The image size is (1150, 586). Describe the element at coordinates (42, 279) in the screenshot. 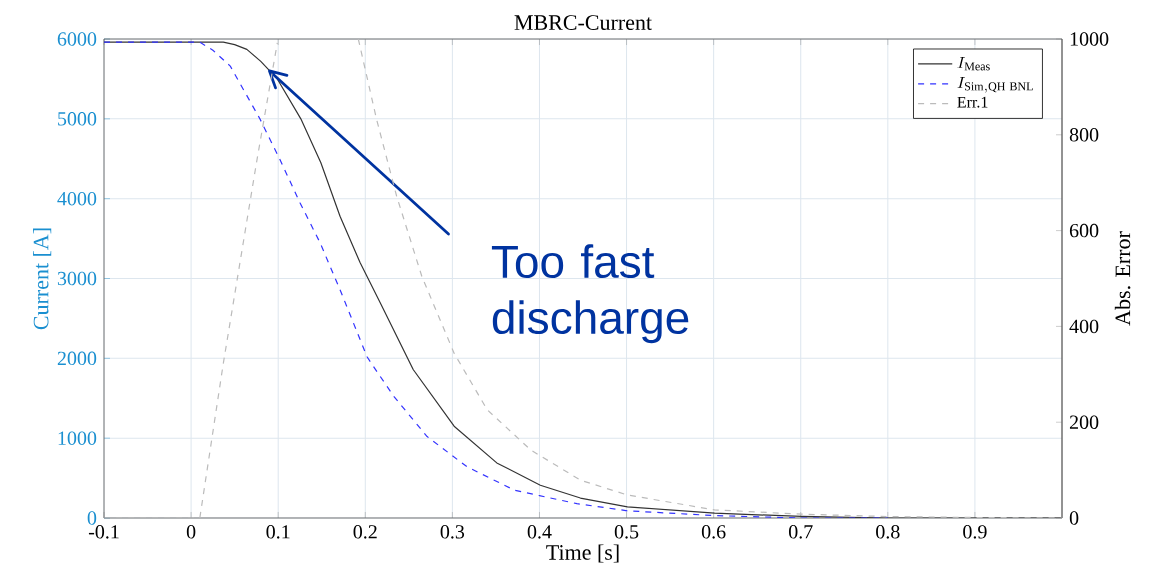

I see `y-axis-title: Current [A]` at that location.